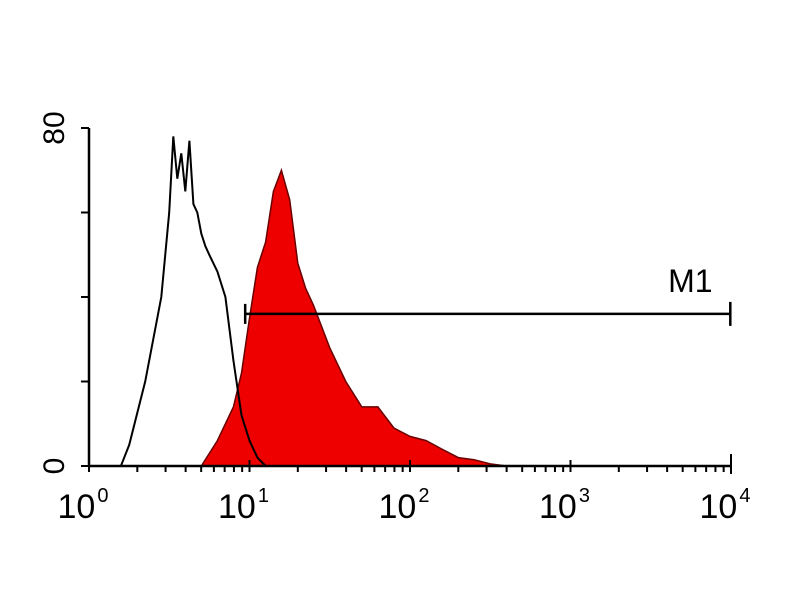  Describe the element at coordinates (193, 301) in the screenshot. I see `outline-histogram` at that location.